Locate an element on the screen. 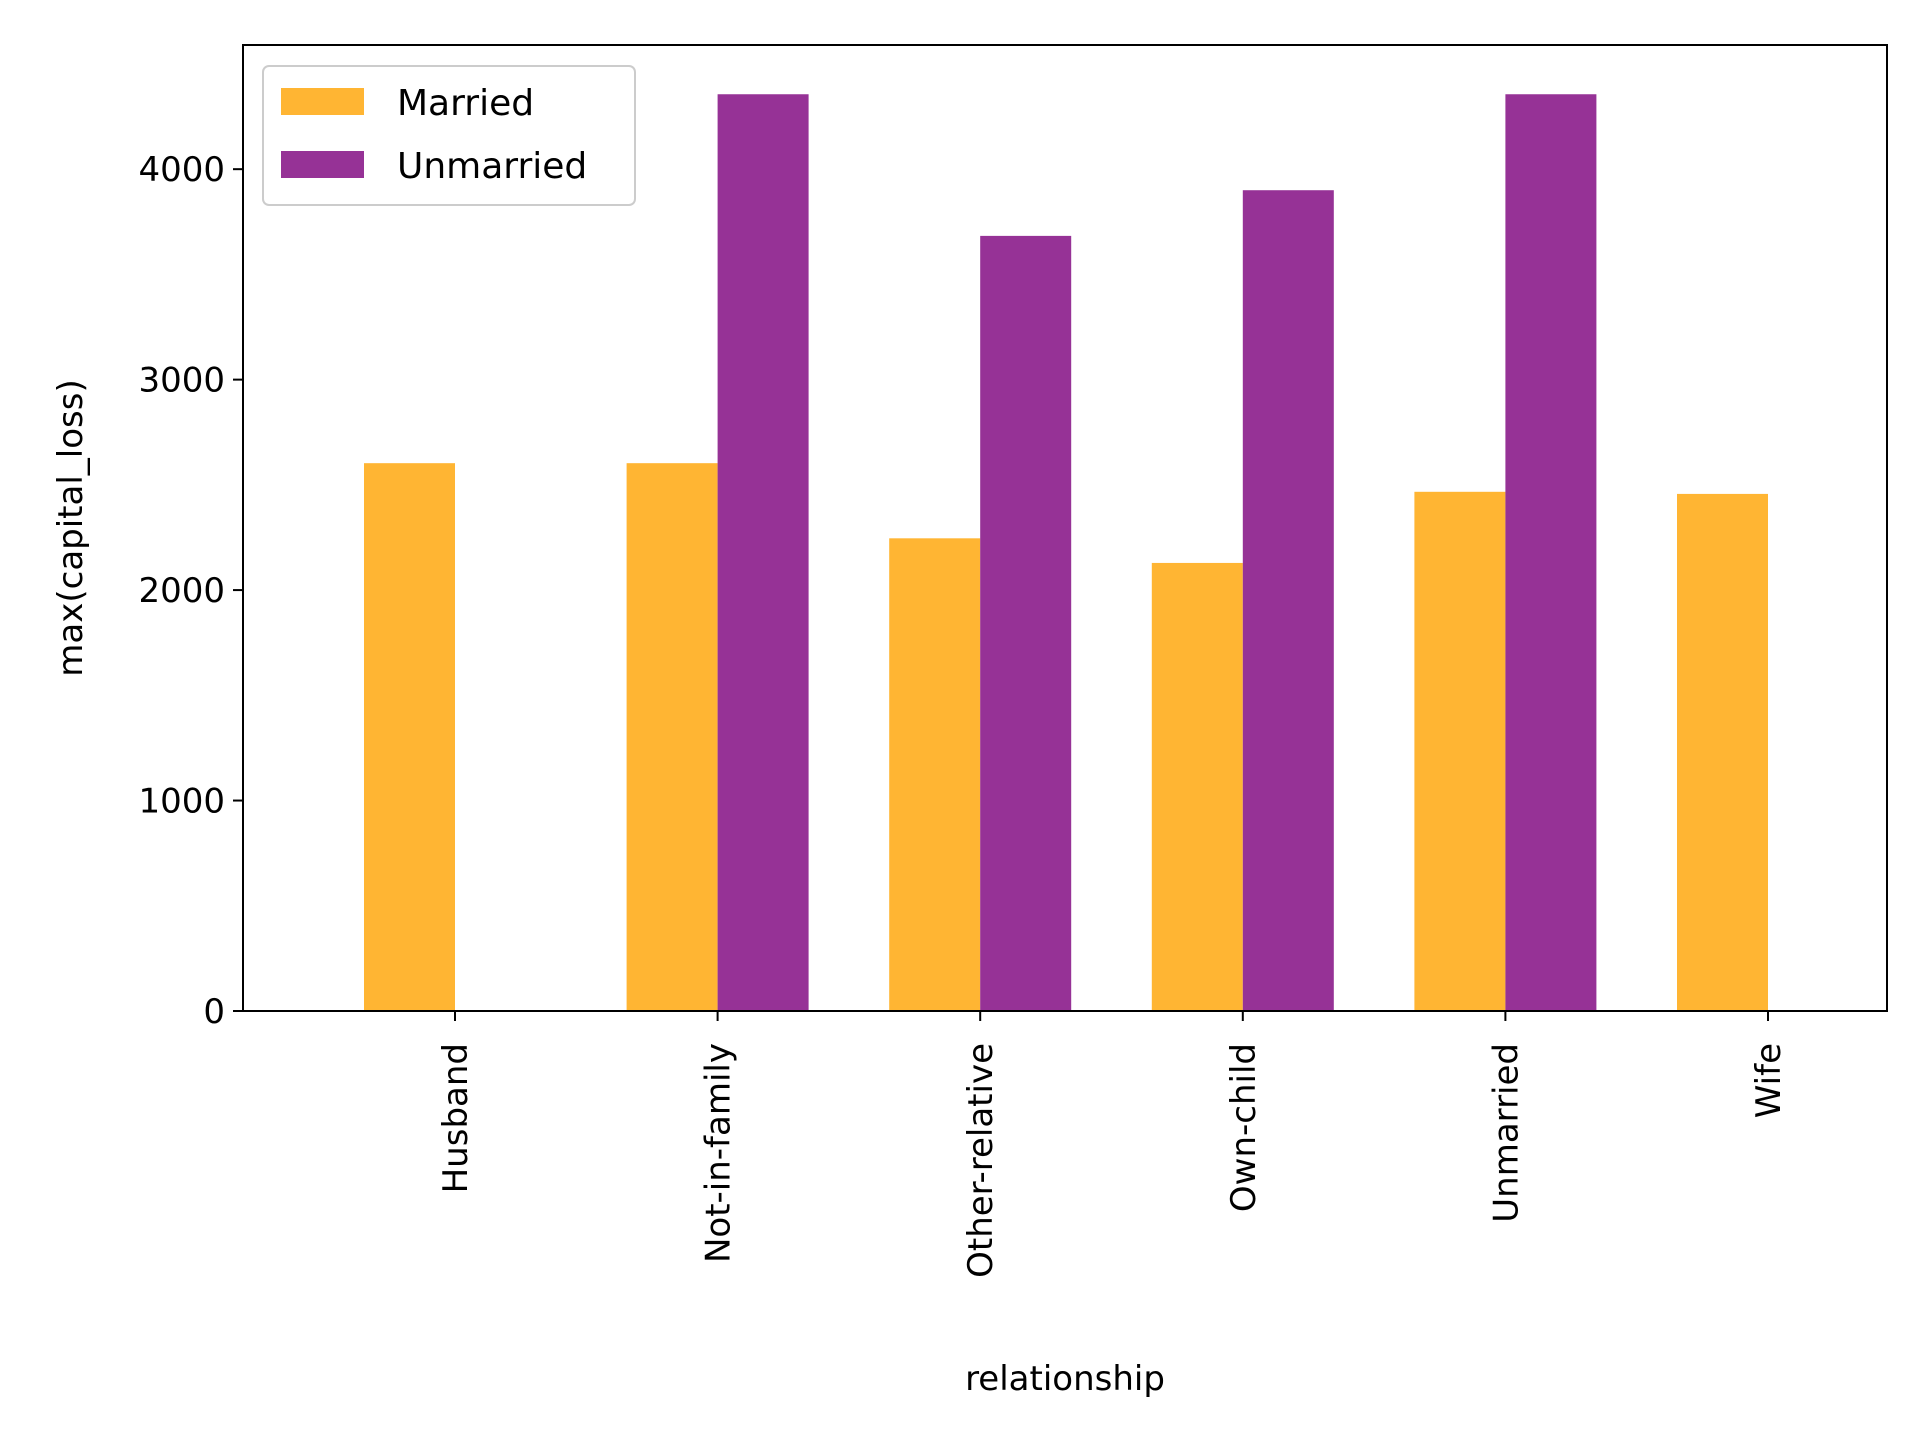  y-tick-label: 4000 is located at coordinates (181, 170).